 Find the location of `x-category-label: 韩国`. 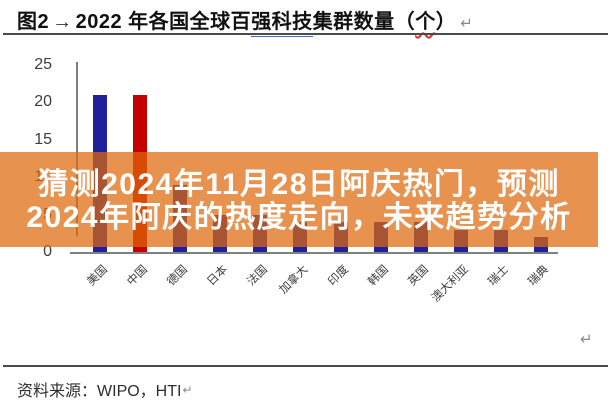

x-category-label: 韩国 is located at coordinates (377, 275).